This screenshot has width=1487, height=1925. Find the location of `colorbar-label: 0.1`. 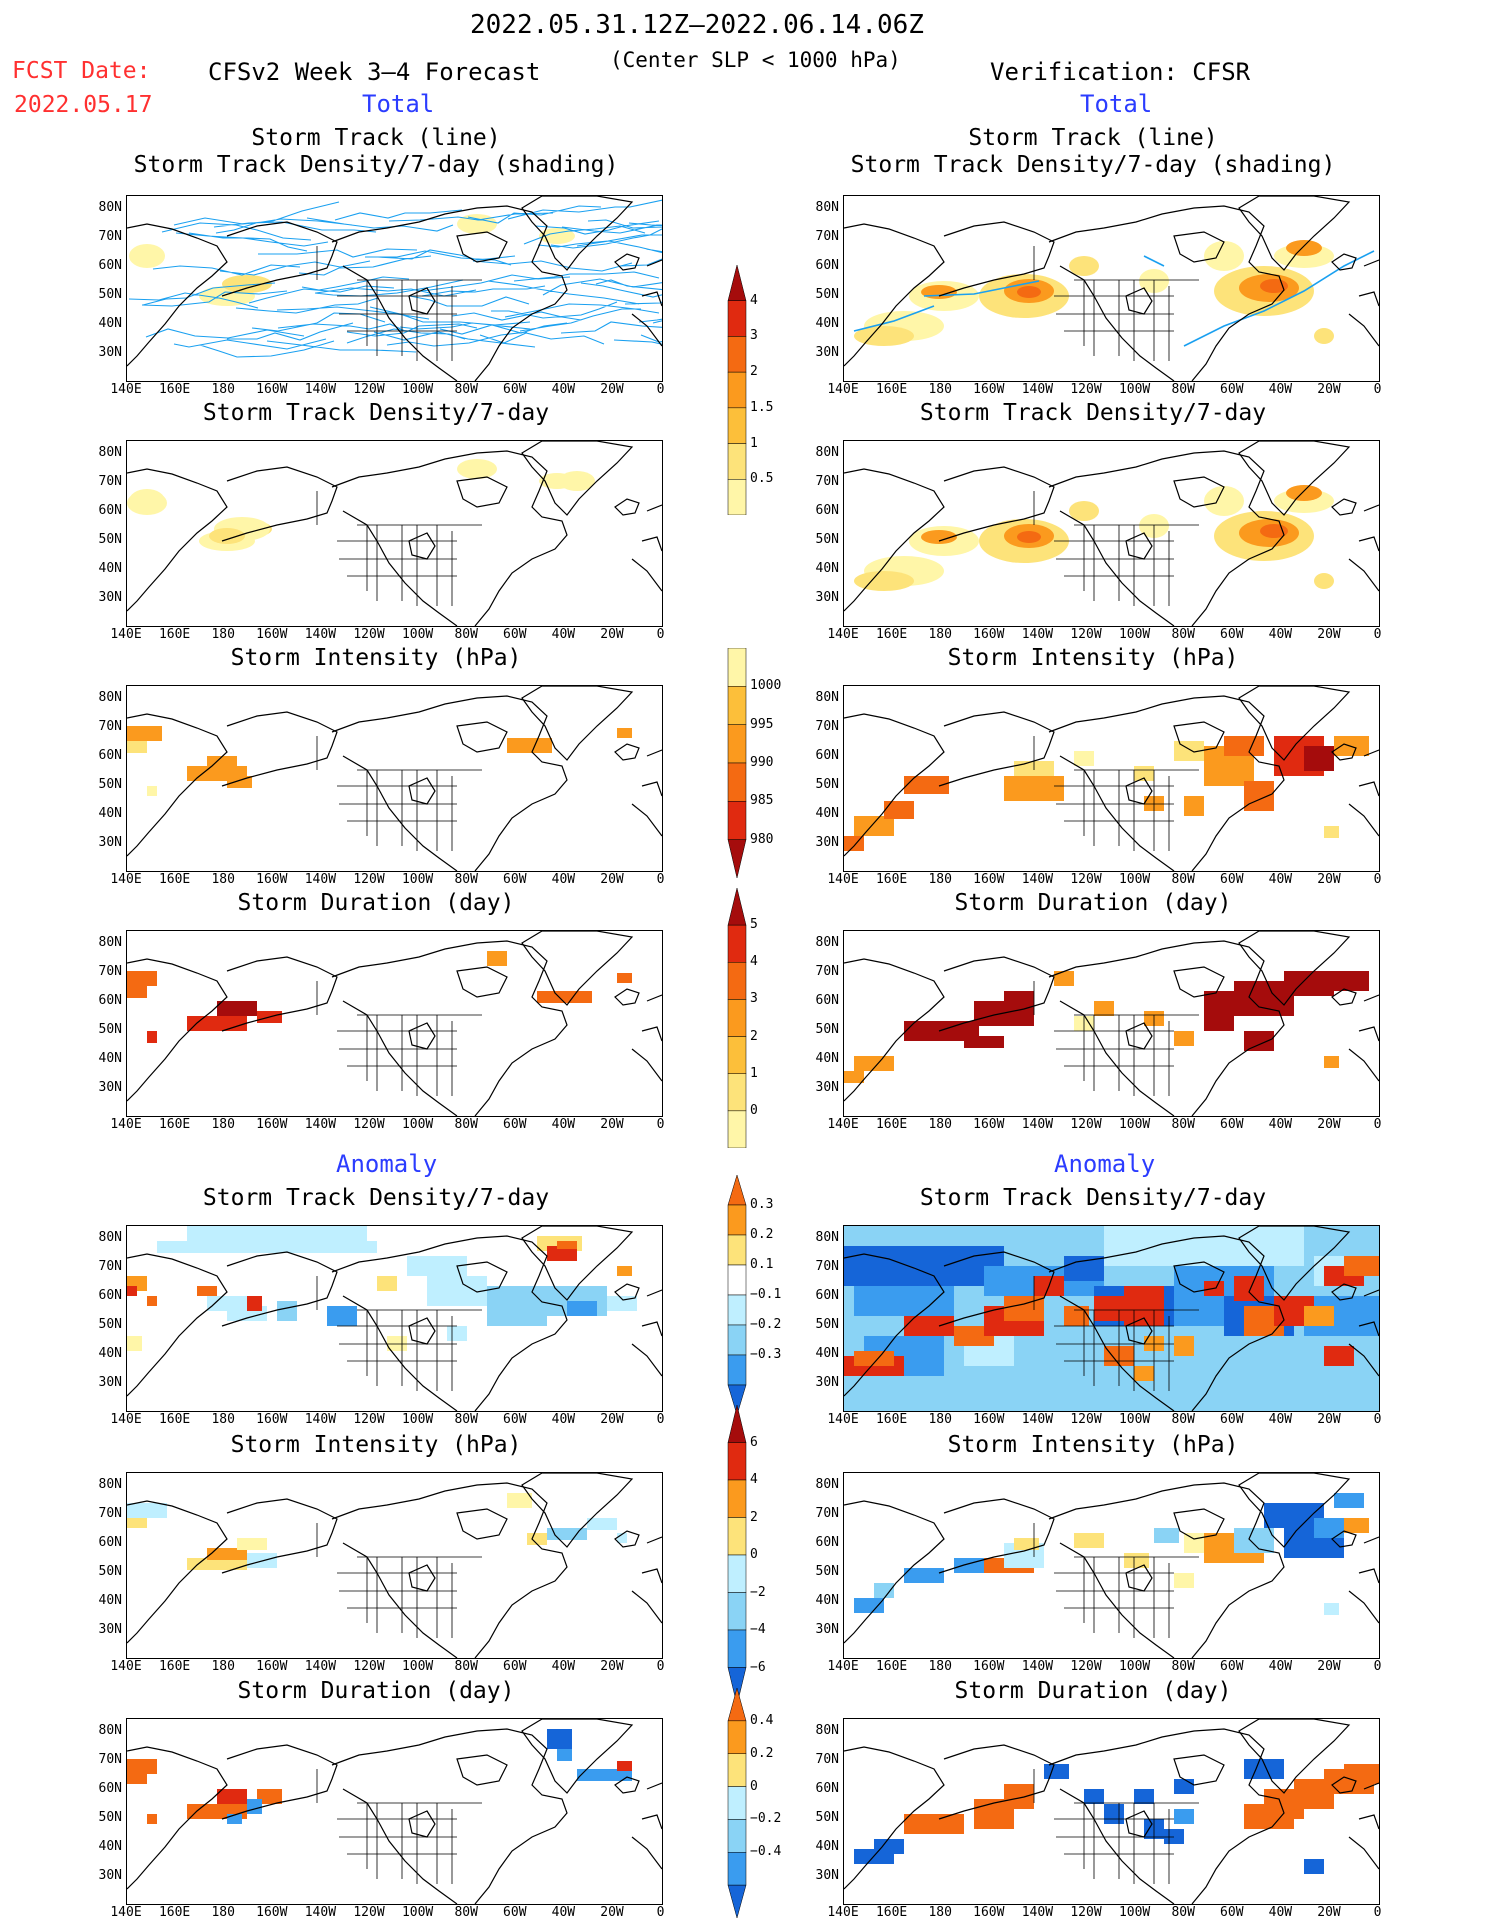

colorbar-label: 0.1 is located at coordinates (762, 1264).